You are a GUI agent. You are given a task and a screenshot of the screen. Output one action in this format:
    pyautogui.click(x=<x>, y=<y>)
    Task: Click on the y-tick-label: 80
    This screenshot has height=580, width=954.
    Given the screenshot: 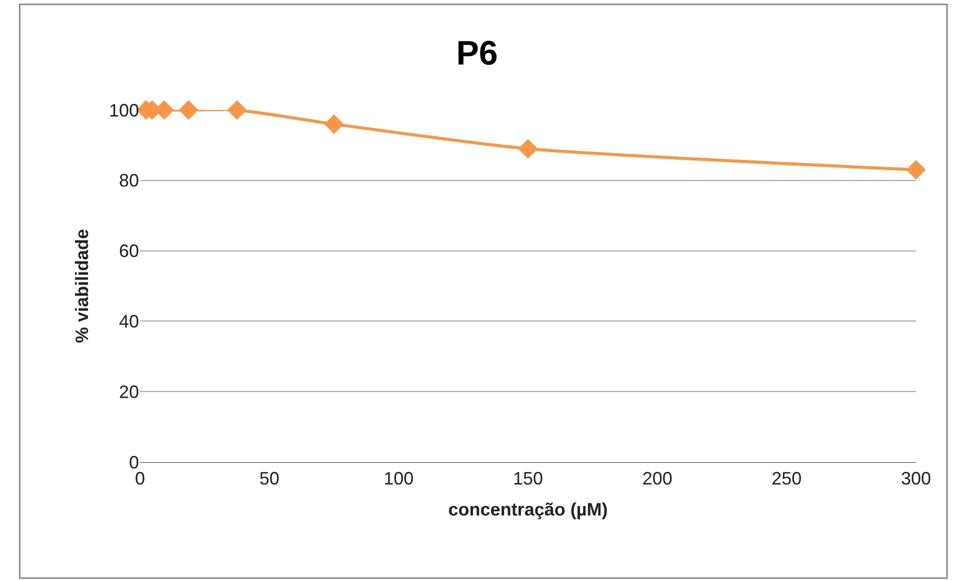 What is the action you would take?
    pyautogui.click(x=128, y=180)
    